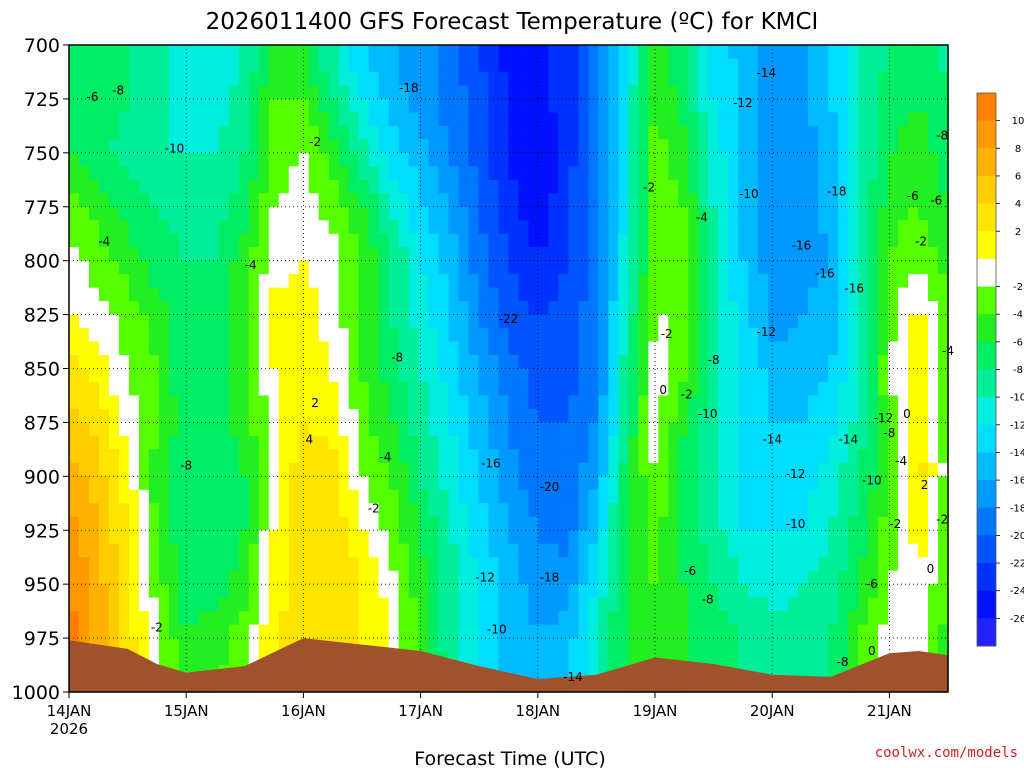 This screenshot has width=1024, height=768. What do you see at coordinates (942, 136) in the screenshot?
I see `contour-label: -8` at bounding box center [942, 136].